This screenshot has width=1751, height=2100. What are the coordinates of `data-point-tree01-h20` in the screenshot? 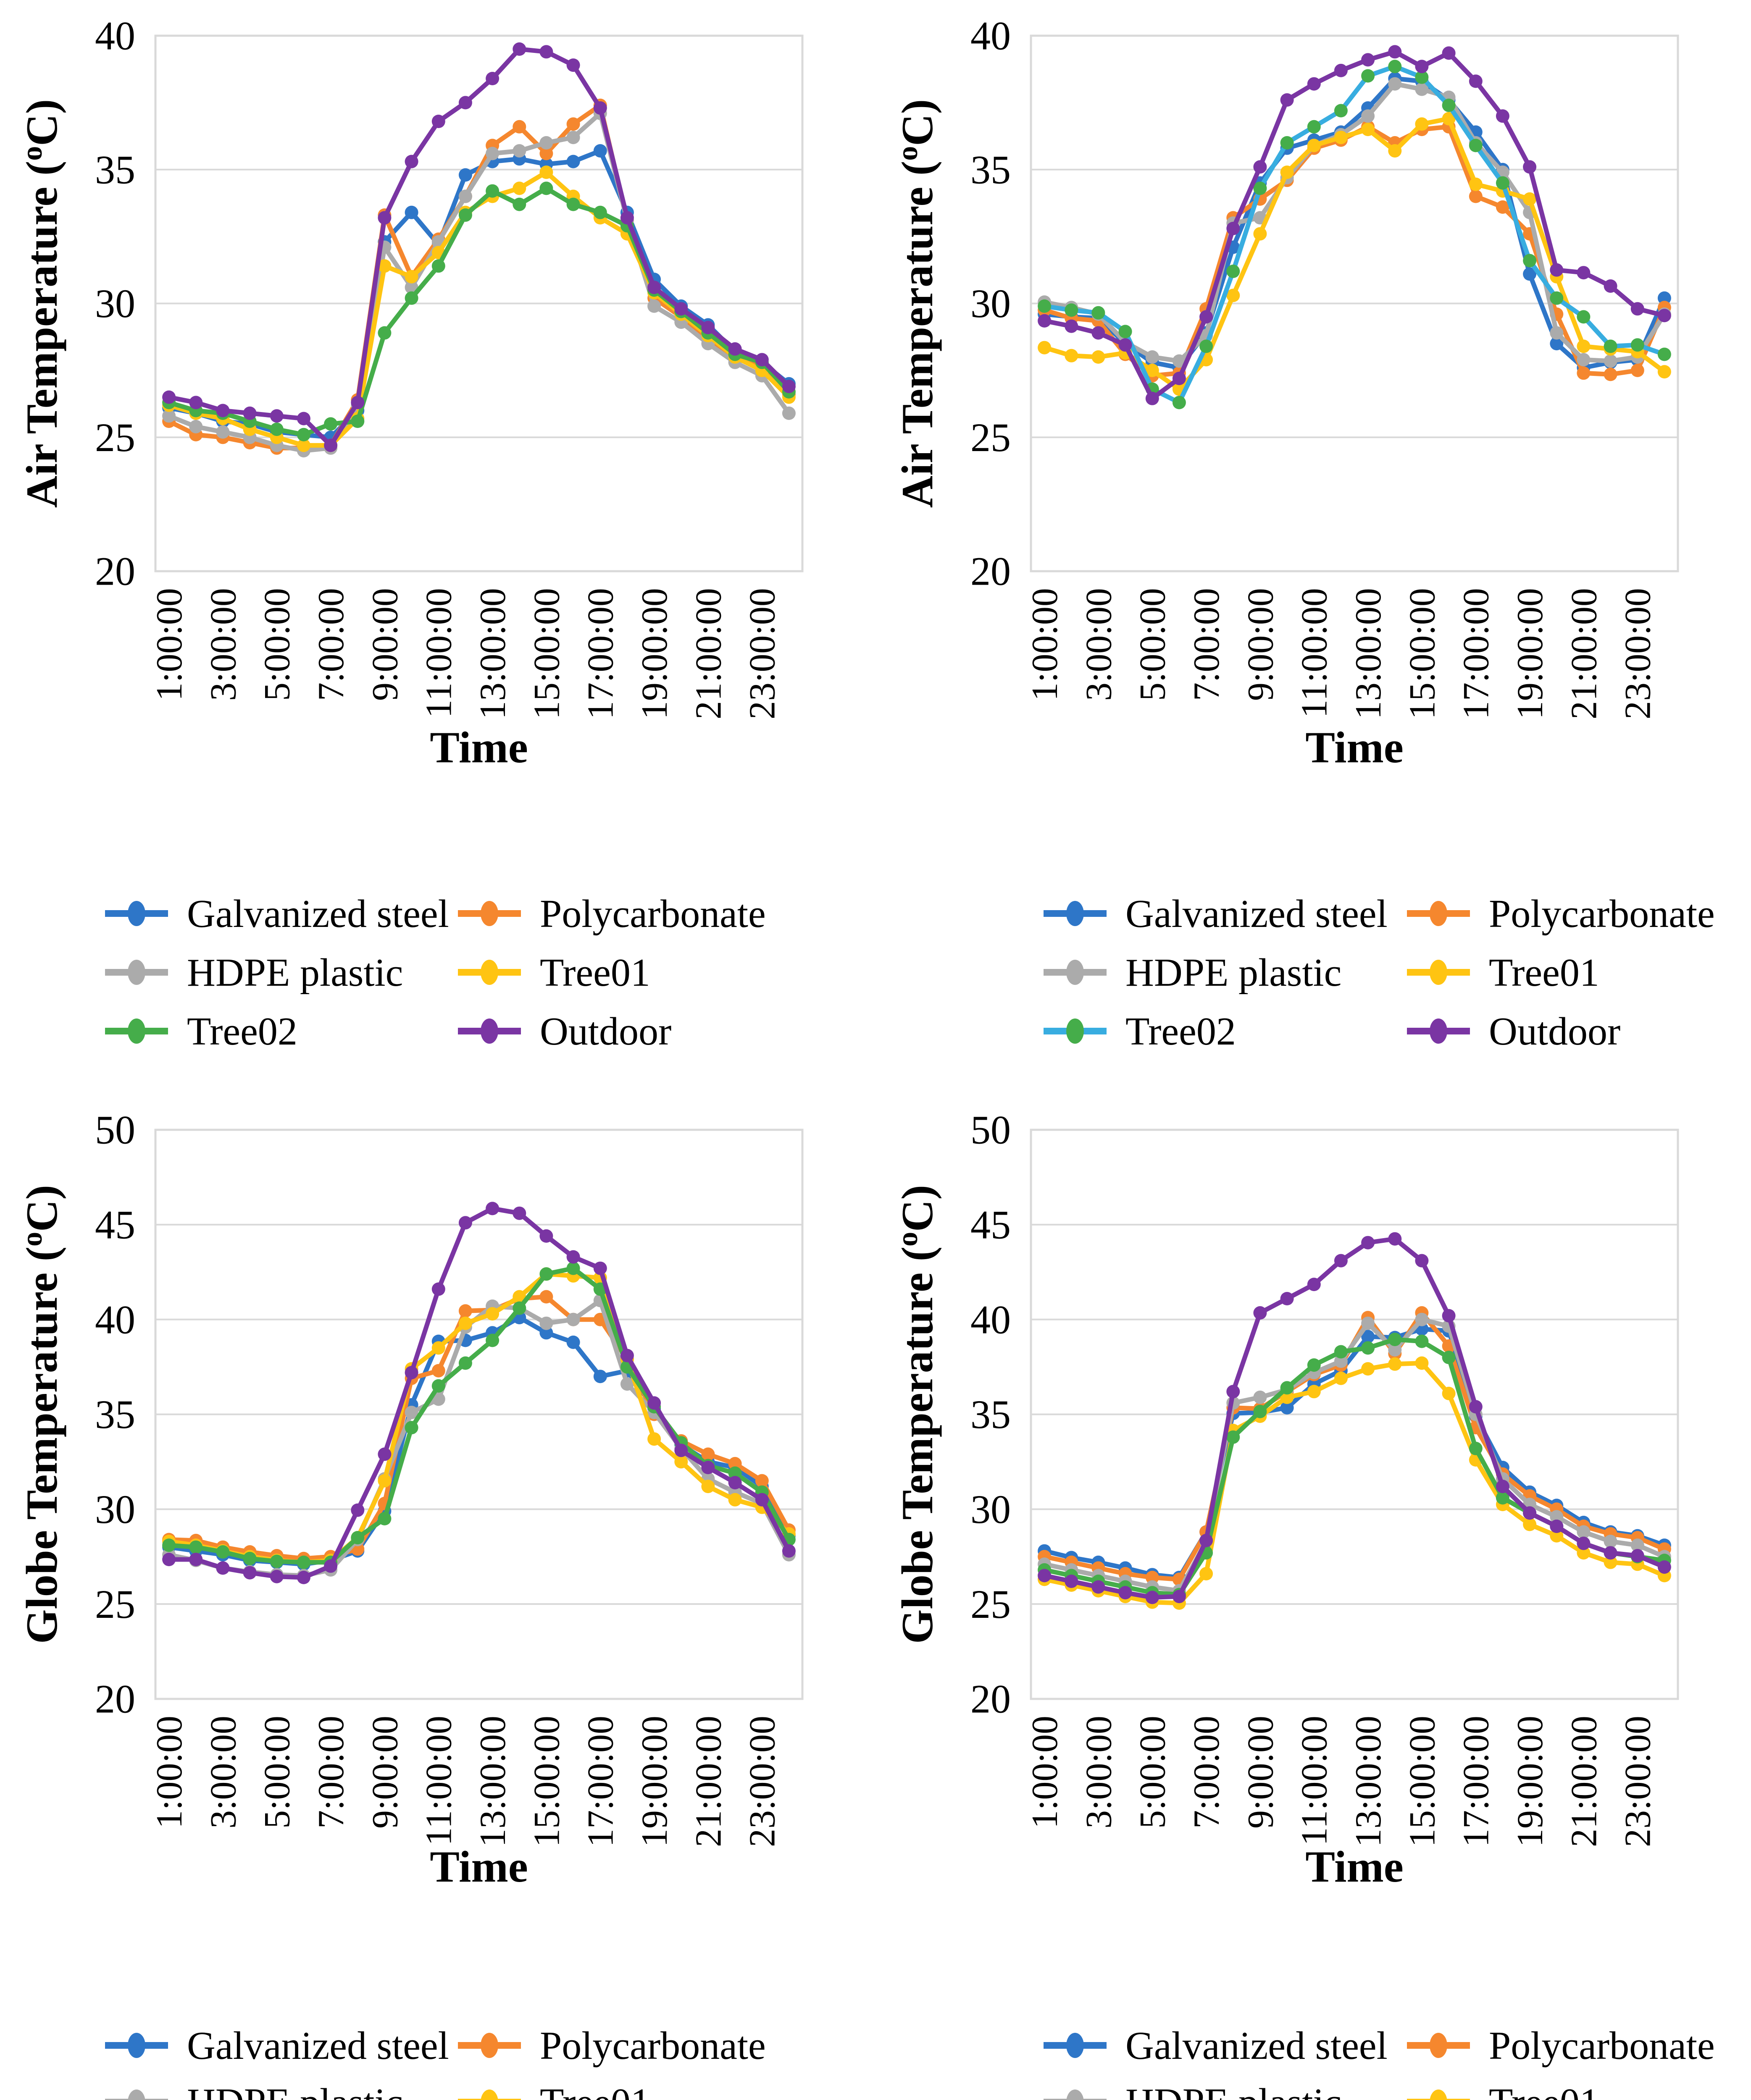 It's located at (681, 1462).